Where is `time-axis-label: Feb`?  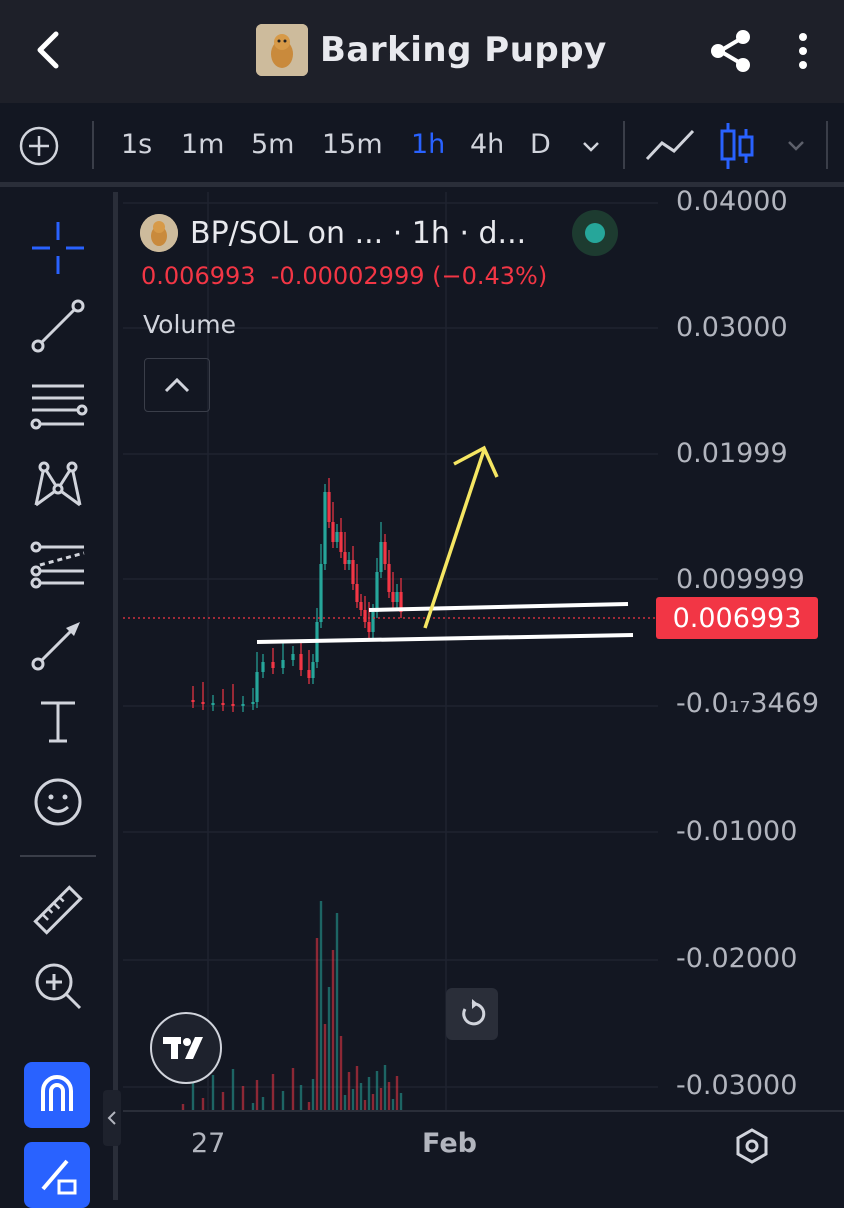
time-axis-label: Feb is located at coordinates (449, 1143).